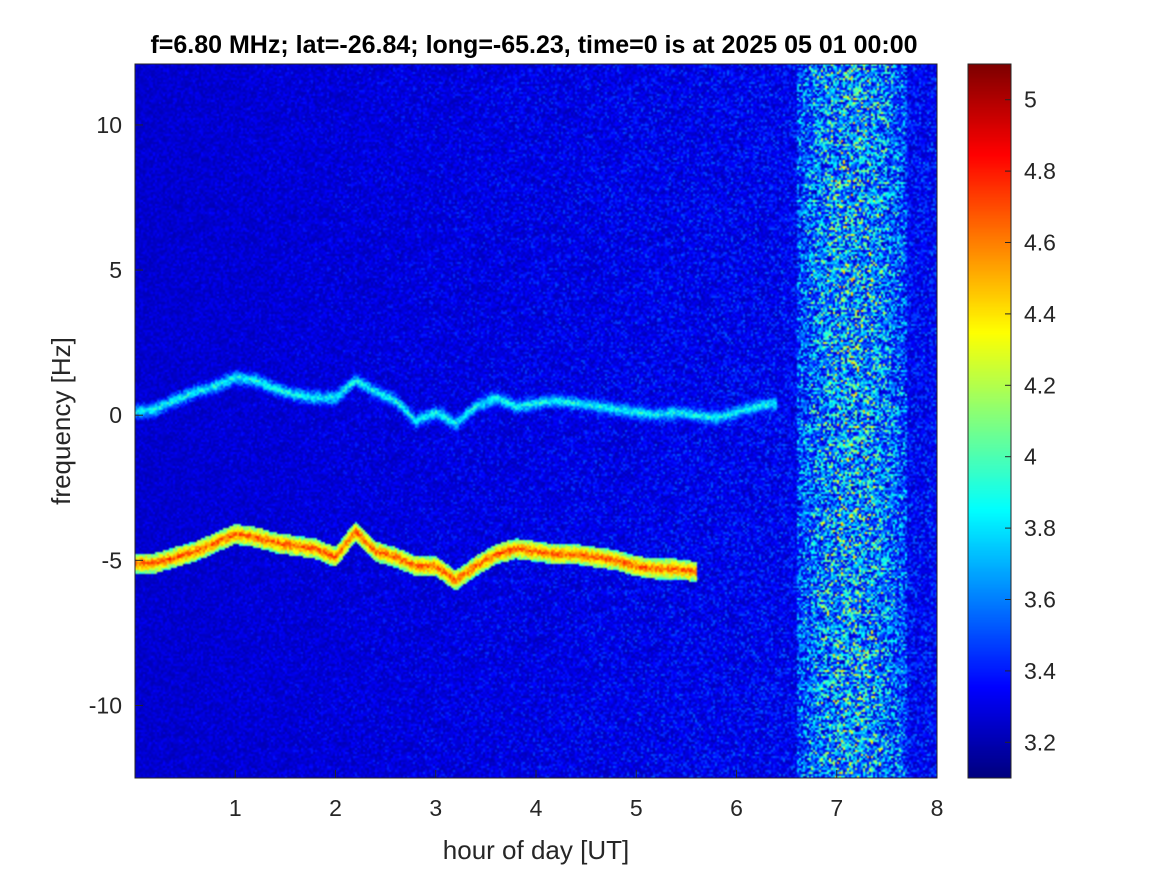 This screenshot has height=875, width=1167. Describe the element at coordinates (1040, 314) in the screenshot. I see `colorbar-tick-label: 4.4` at that location.